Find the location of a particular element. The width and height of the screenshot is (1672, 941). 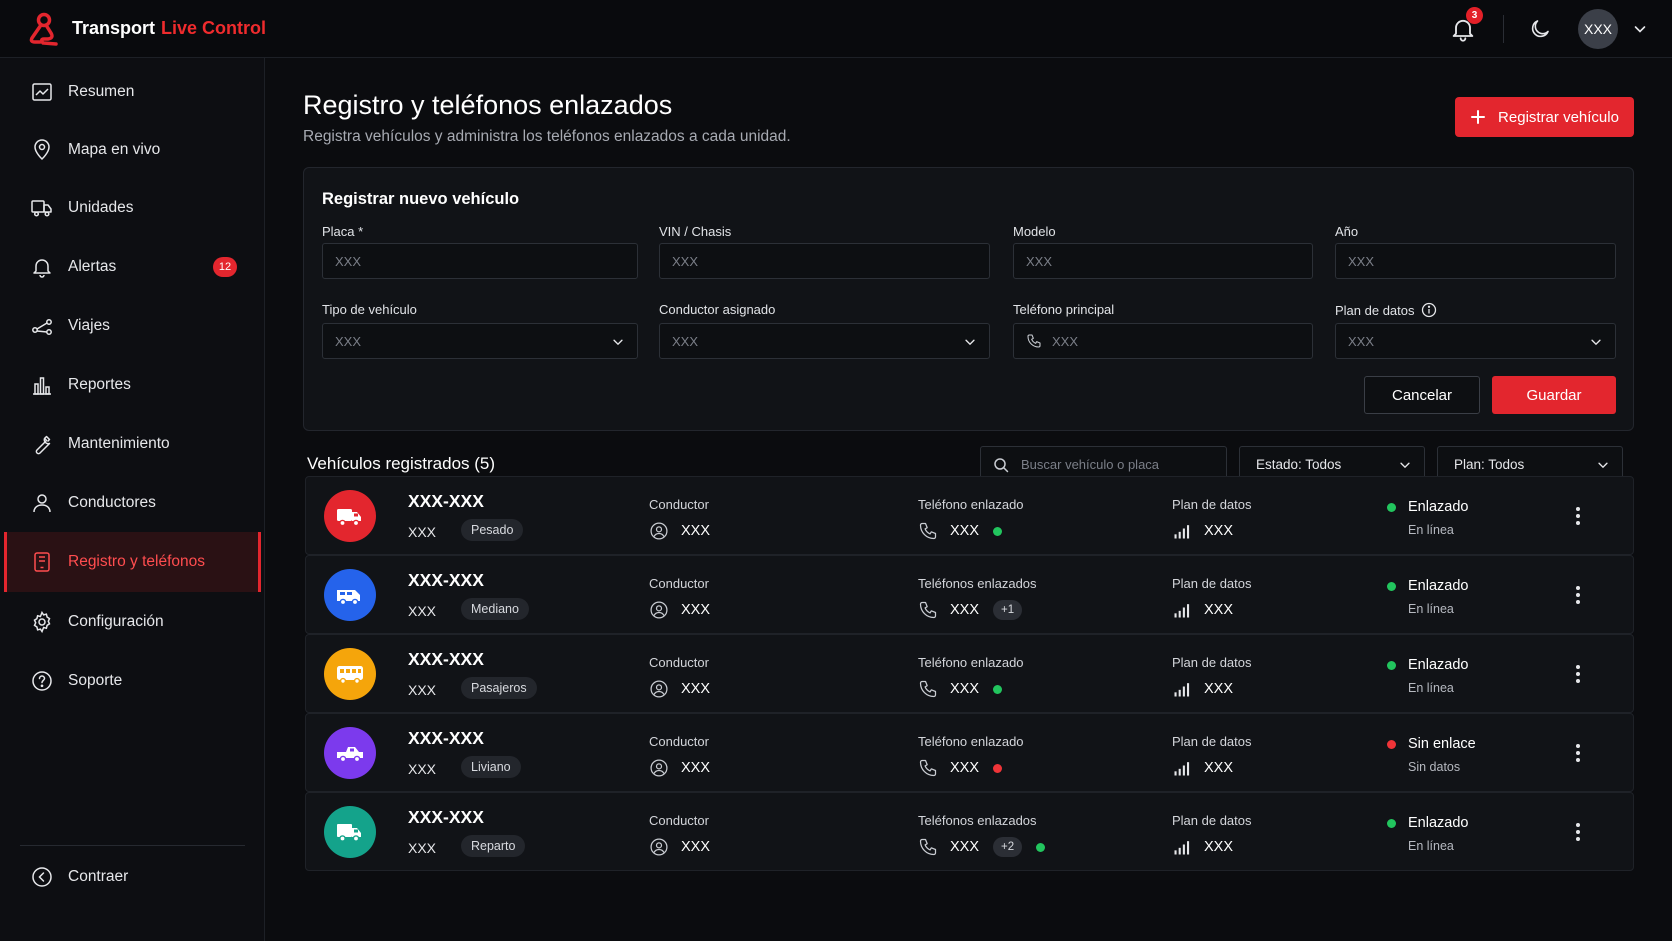

user-icon is located at coordinates (42, 503).